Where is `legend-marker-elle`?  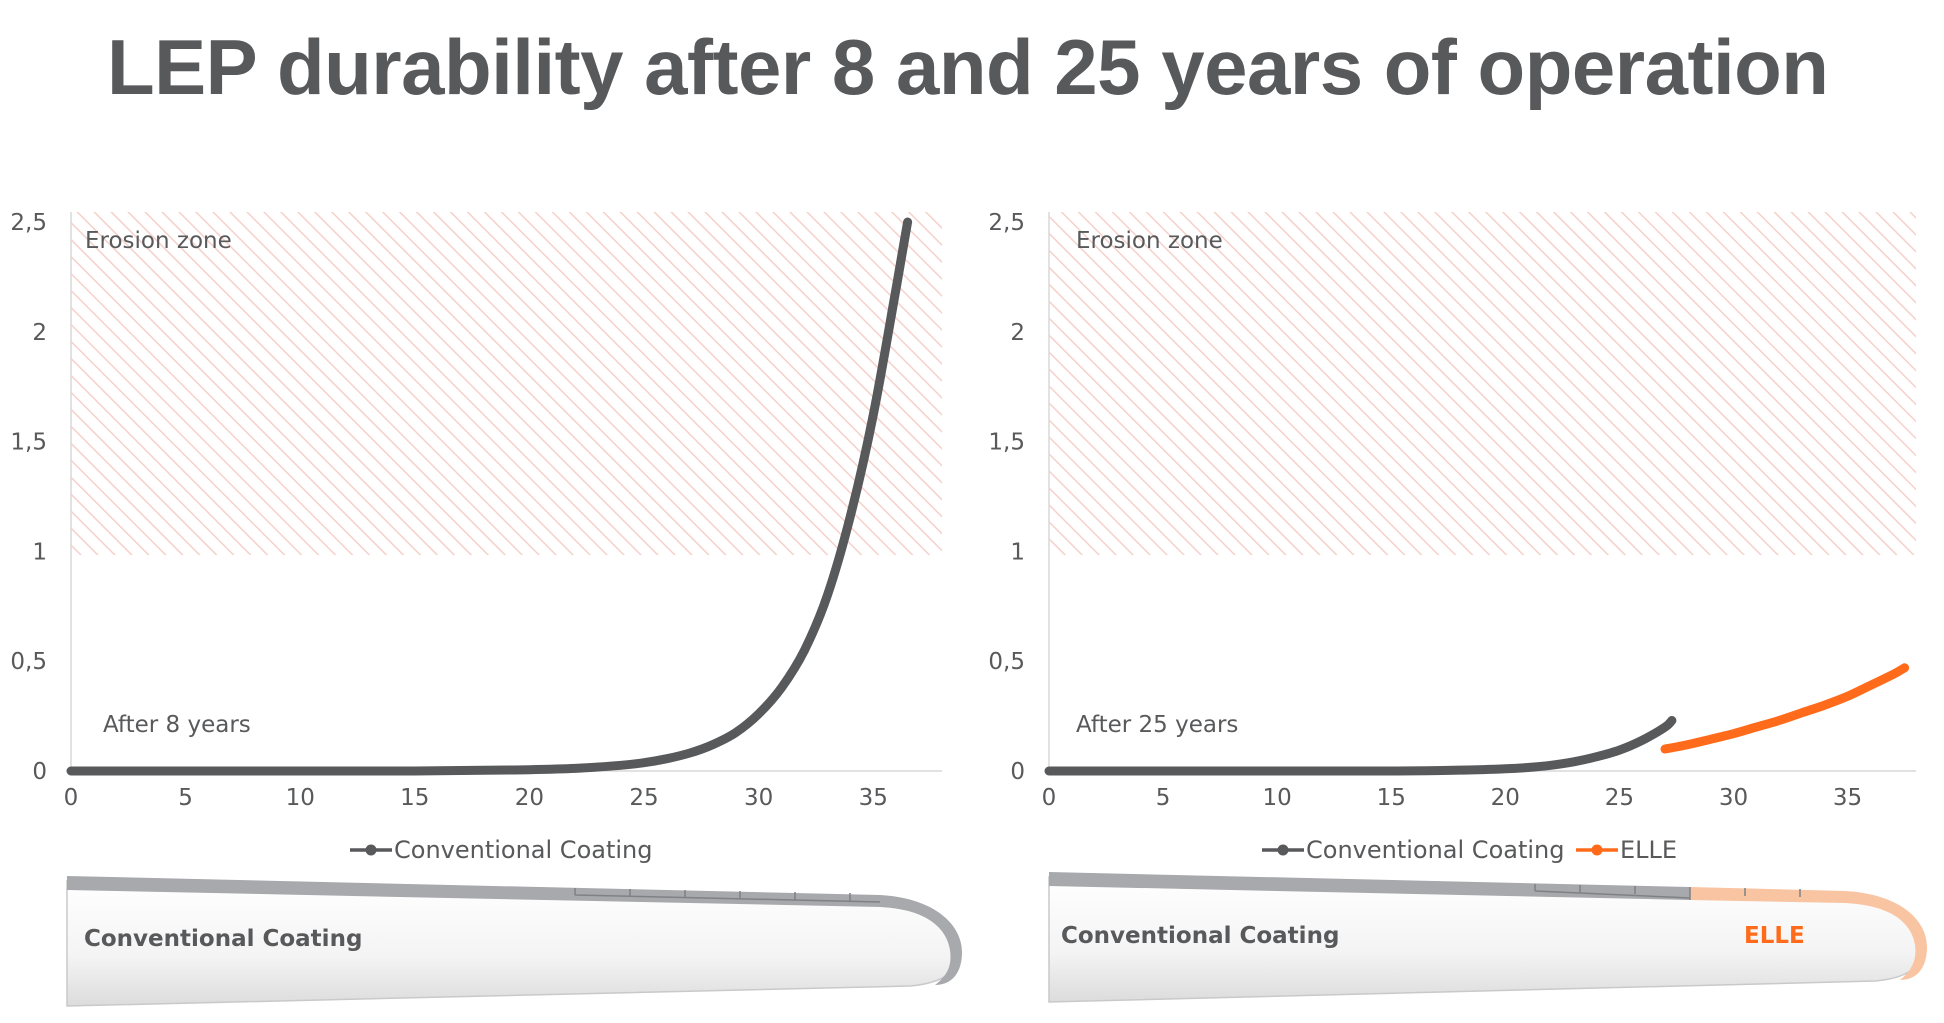
legend-marker-elle is located at coordinates (1597, 850).